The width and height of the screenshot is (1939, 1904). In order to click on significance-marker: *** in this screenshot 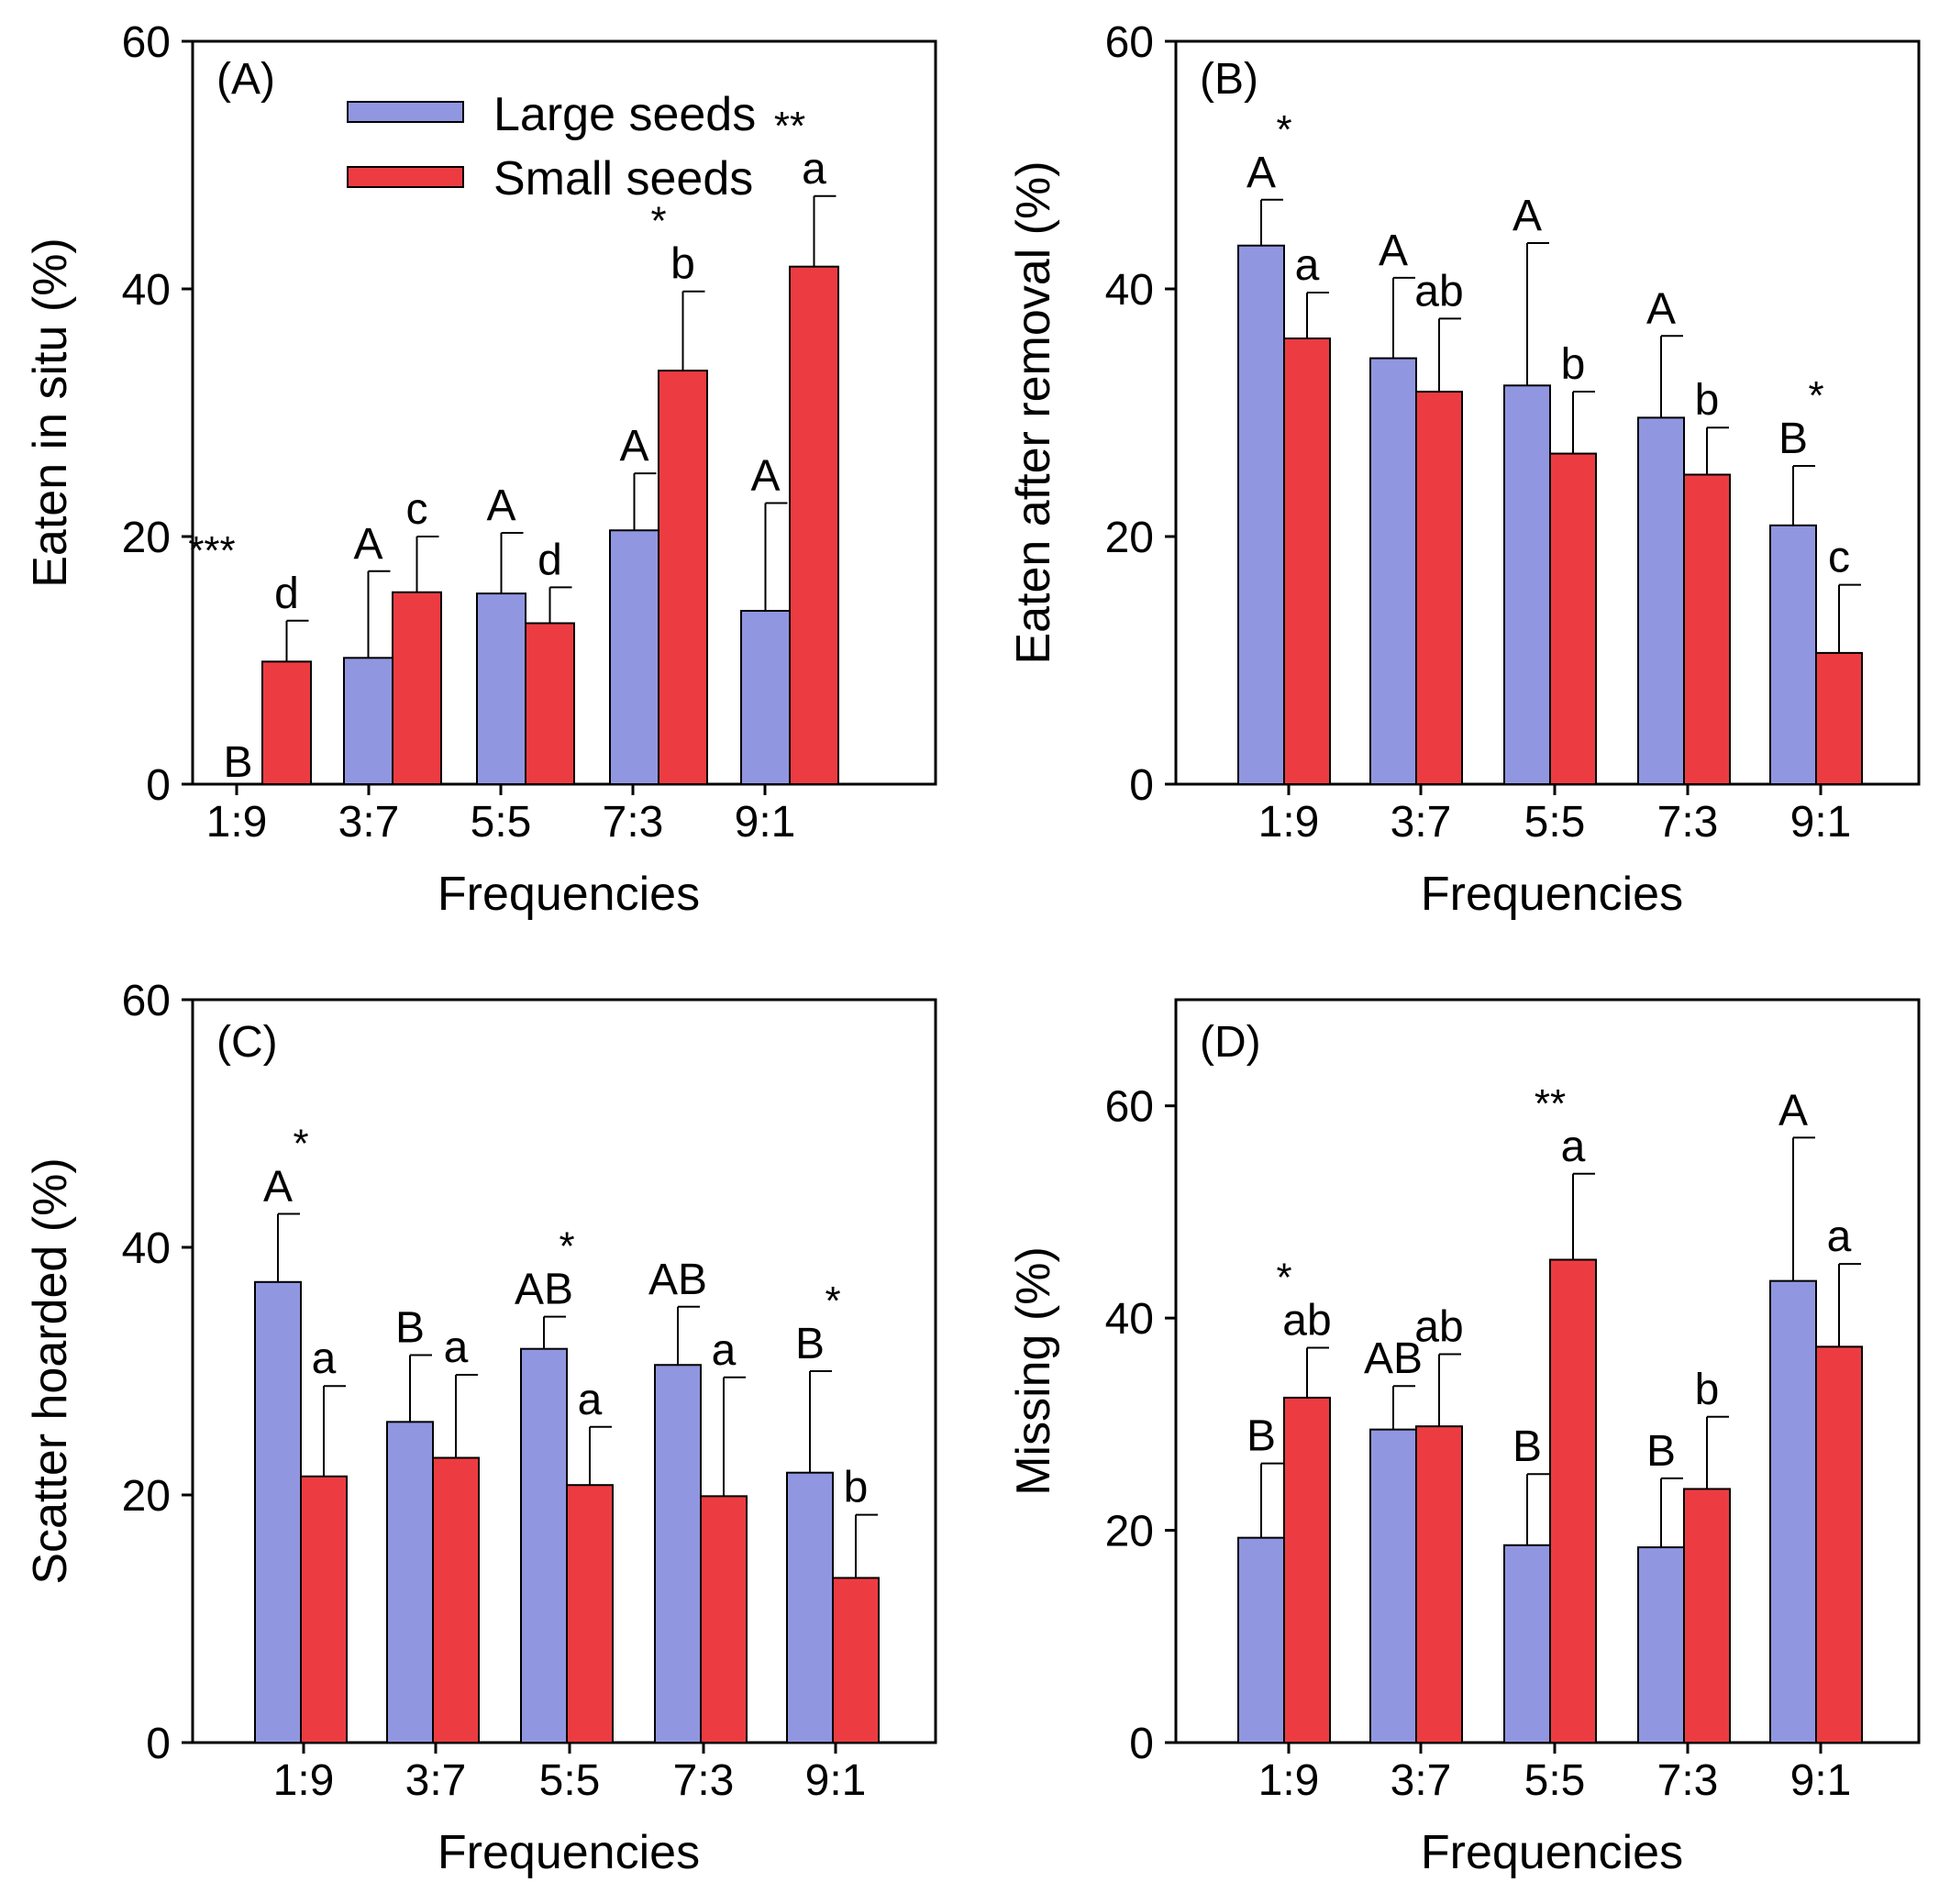, I will do `click(211, 550)`.